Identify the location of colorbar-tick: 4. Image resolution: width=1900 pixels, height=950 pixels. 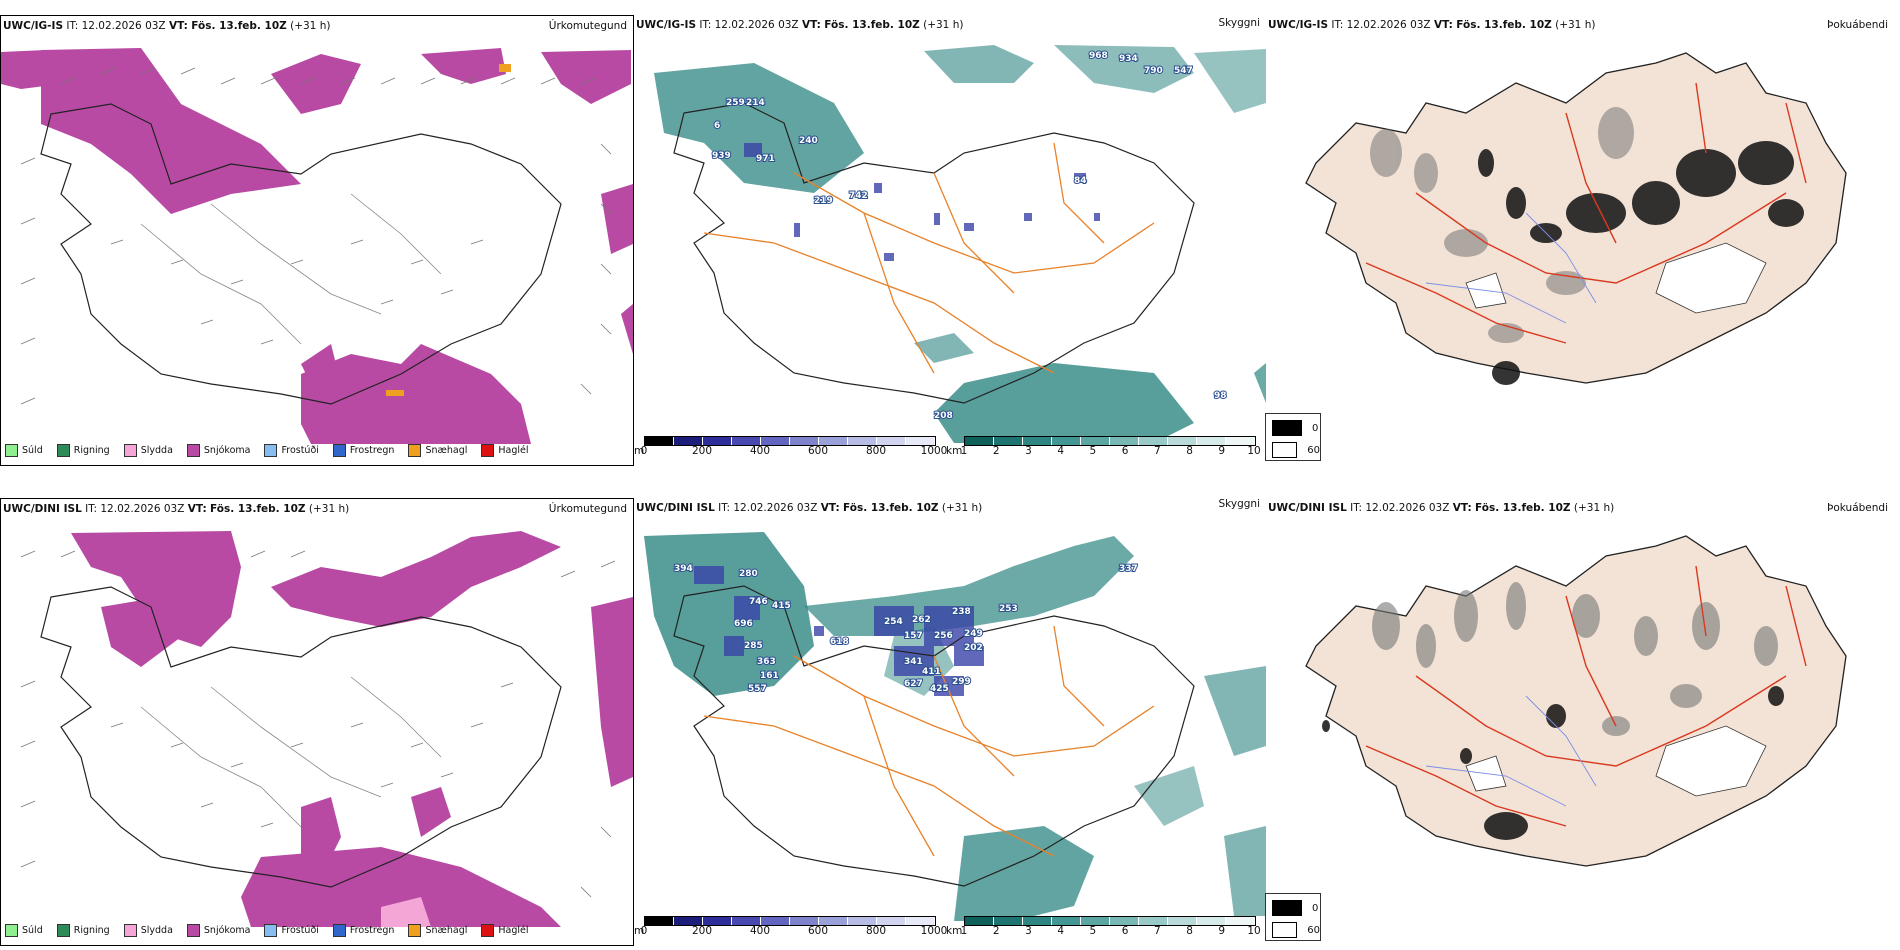
(1060, 931).